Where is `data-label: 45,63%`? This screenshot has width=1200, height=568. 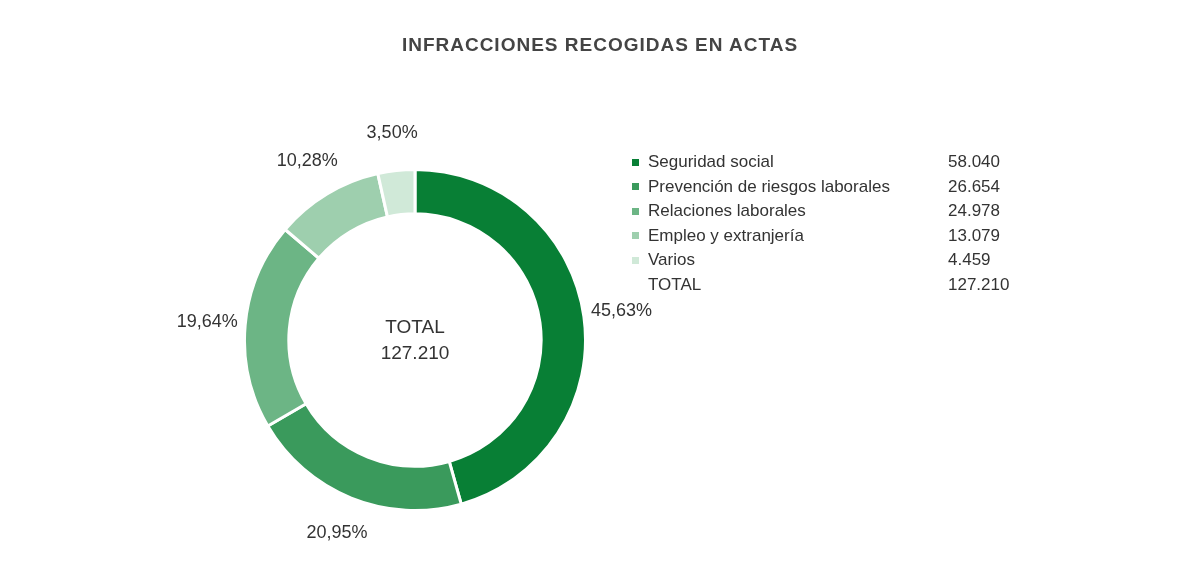 data-label: 45,63% is located at coordinates (622, 310).